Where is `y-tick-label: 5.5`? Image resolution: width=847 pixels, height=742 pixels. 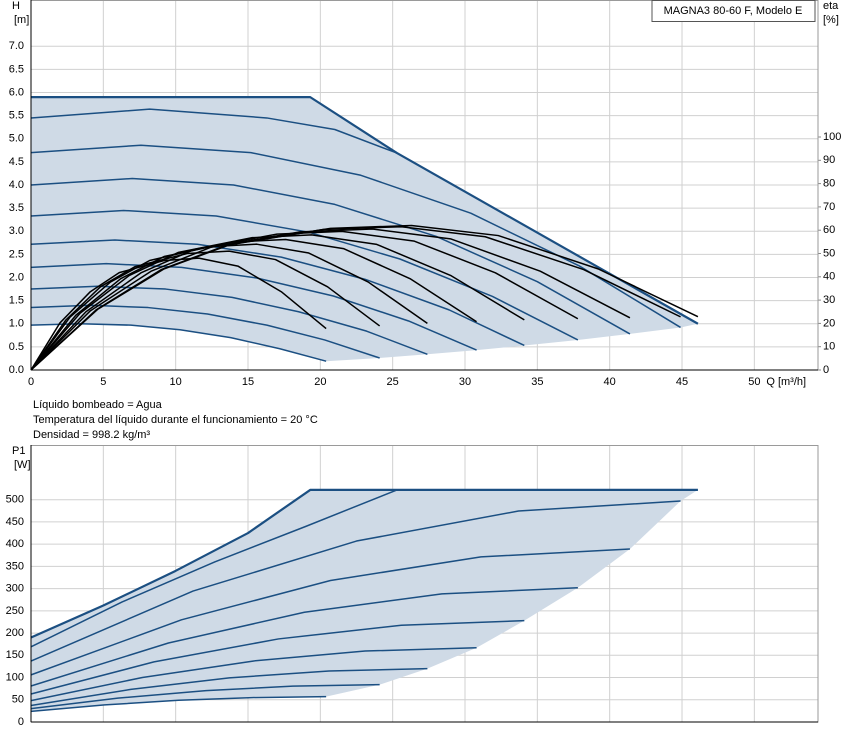 y-tick-label: 5.5 is located at coordinates (16, 116).